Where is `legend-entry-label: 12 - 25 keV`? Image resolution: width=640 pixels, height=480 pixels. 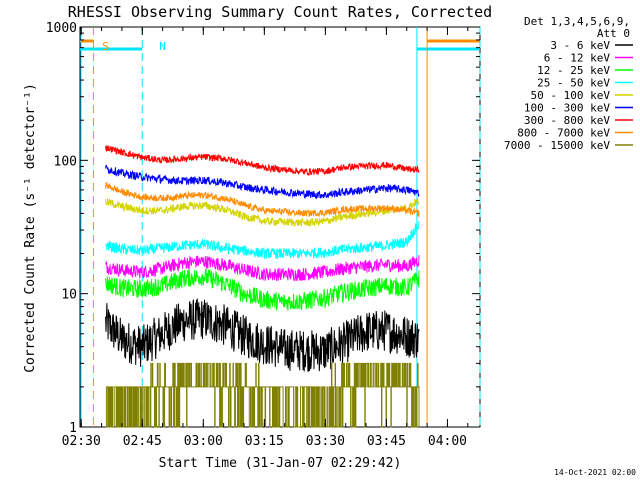
legend-entry-label: 12 - 25 keV is located at coordinates (573, 70).